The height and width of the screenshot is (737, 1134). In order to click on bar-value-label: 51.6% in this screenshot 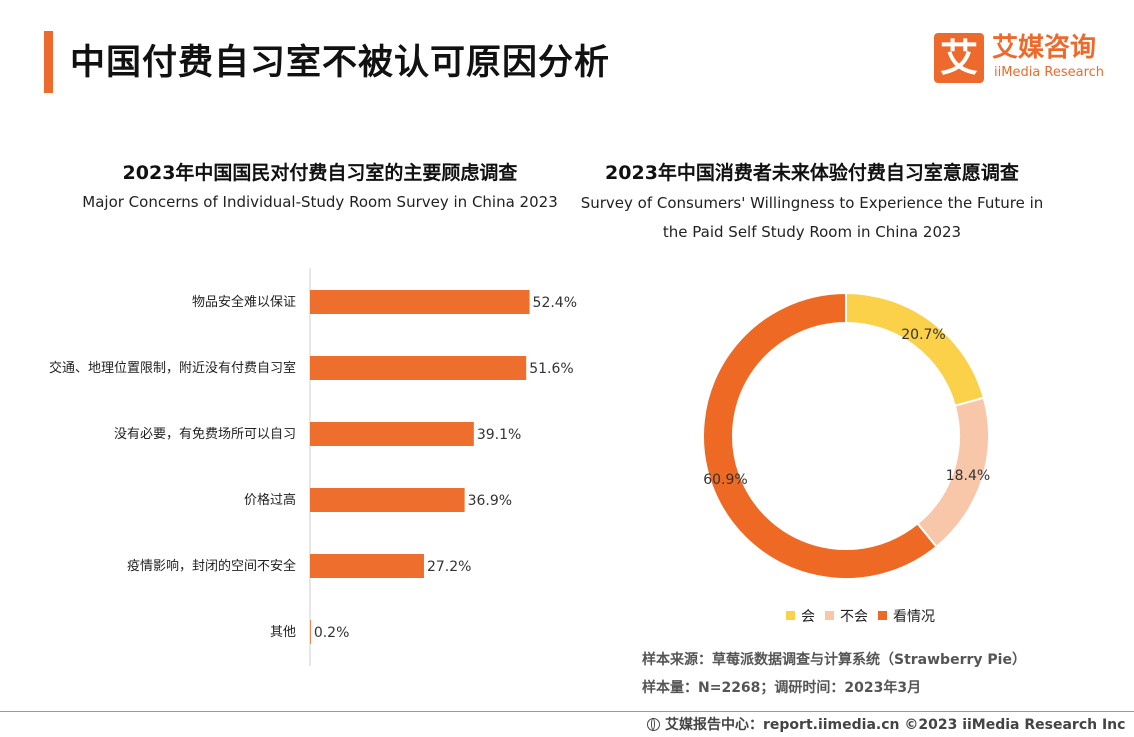, I will do `click(551, 369)`.